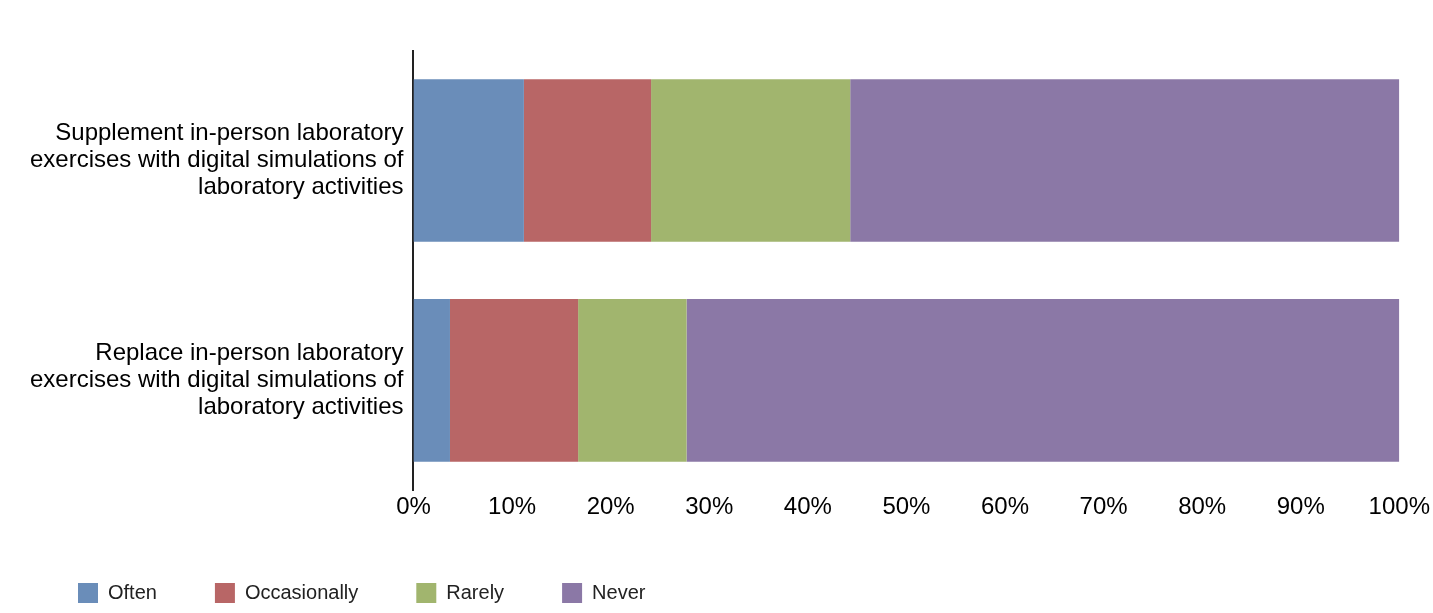  What do you see at coordinates (512, 506) in the screenshot?
I see `x-tick-label: 10%` at bounding box center [512, 506].